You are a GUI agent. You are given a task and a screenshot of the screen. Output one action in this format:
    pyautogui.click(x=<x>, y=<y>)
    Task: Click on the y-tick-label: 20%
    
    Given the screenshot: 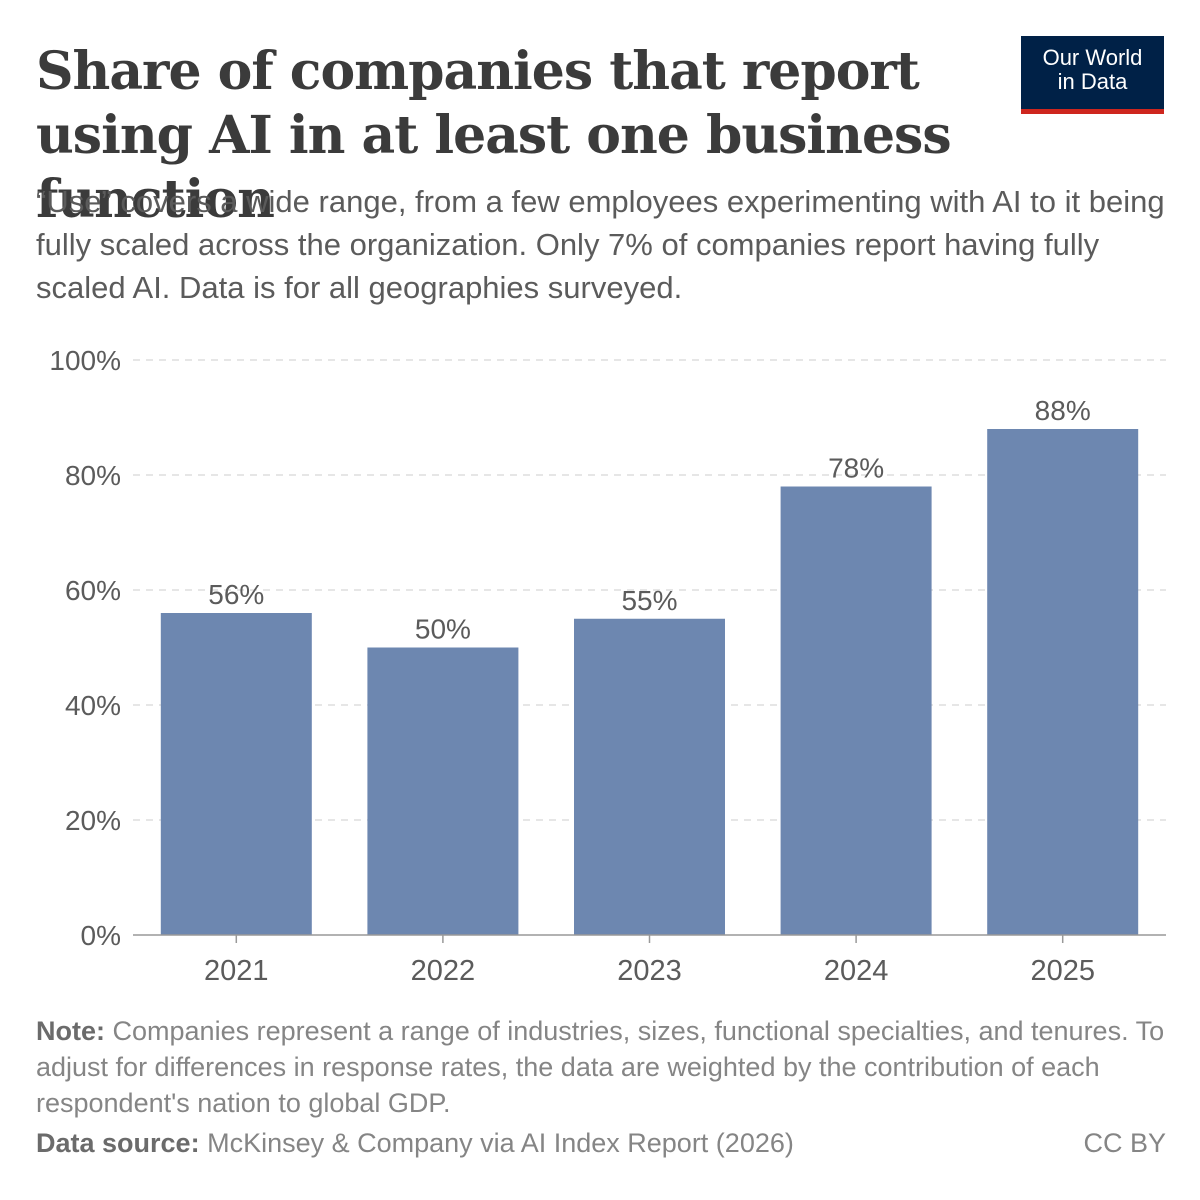 What is the action you would take?
    pyautogui.click(x=93, y=820)
    